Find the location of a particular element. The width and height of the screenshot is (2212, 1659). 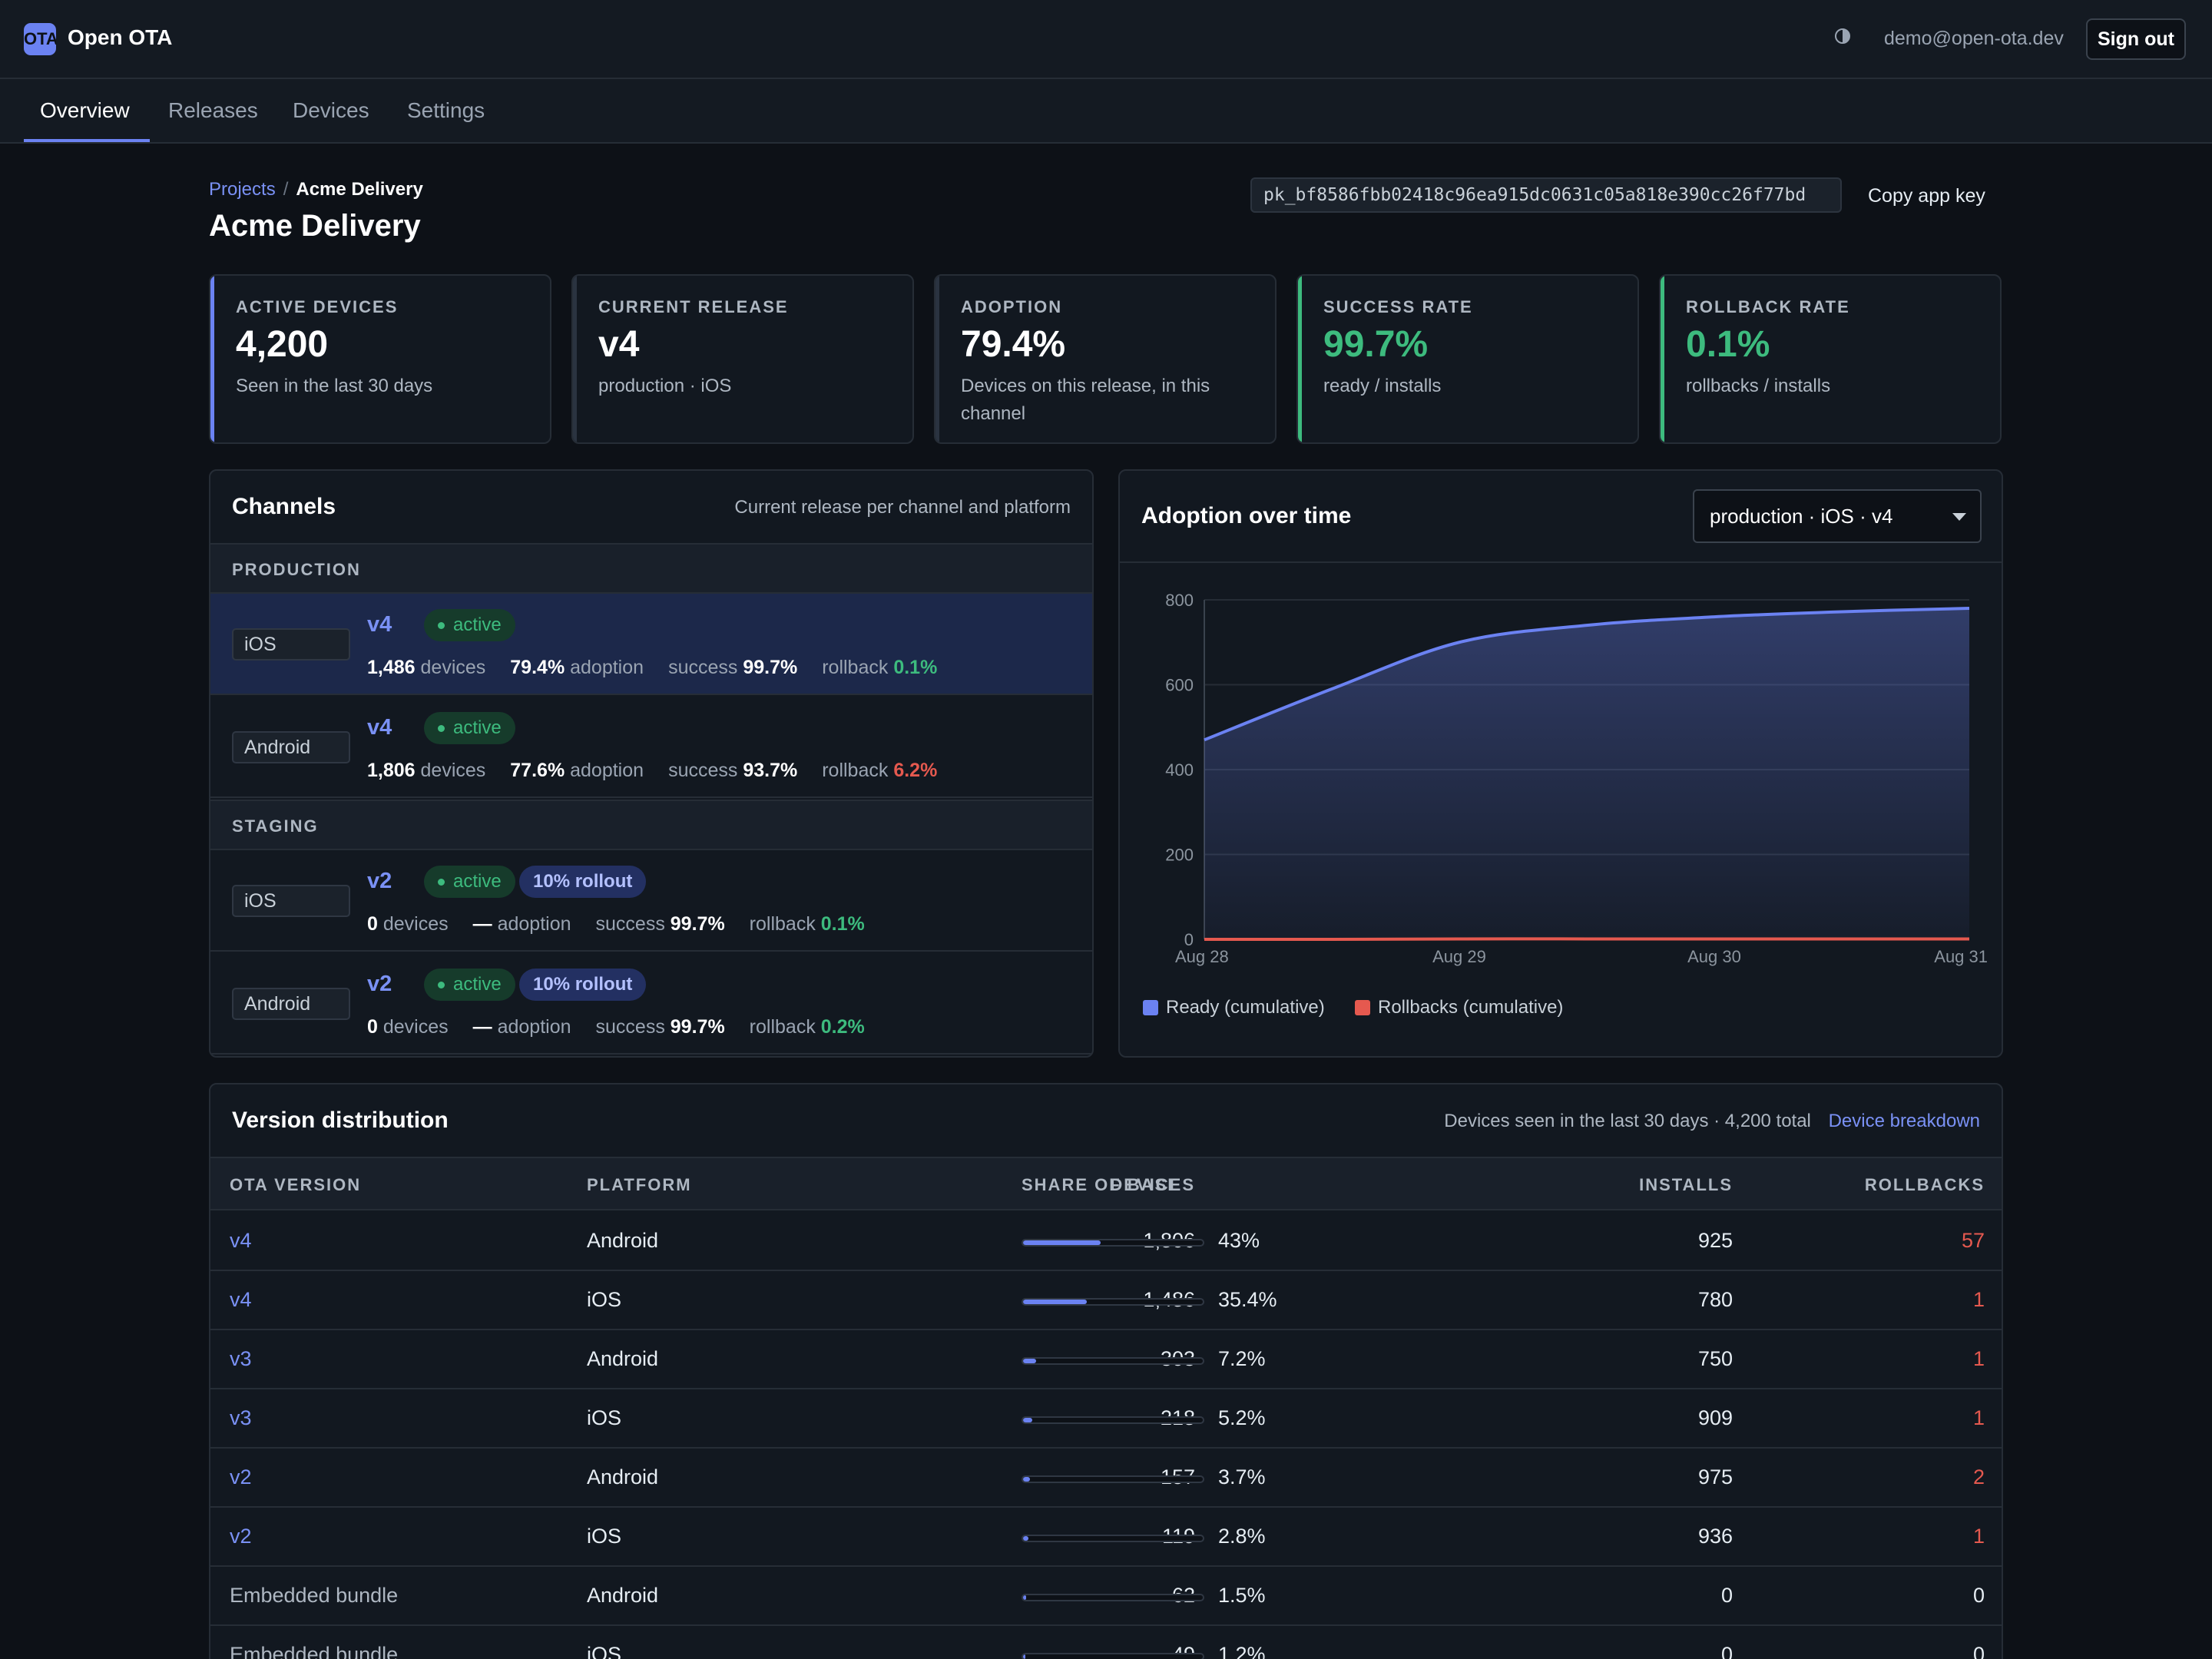

share-cell: 5.2% is located at coordinates (1242, 1418).